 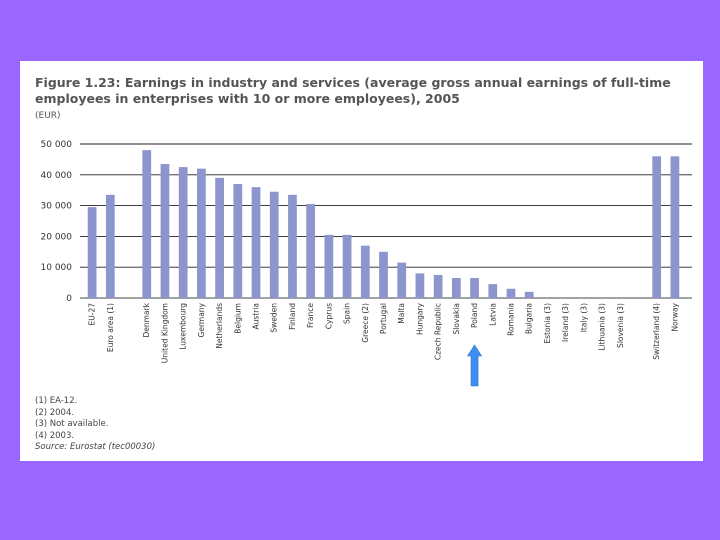 I want to click on x-tick-label: Poland, so click(x=474, y=315).